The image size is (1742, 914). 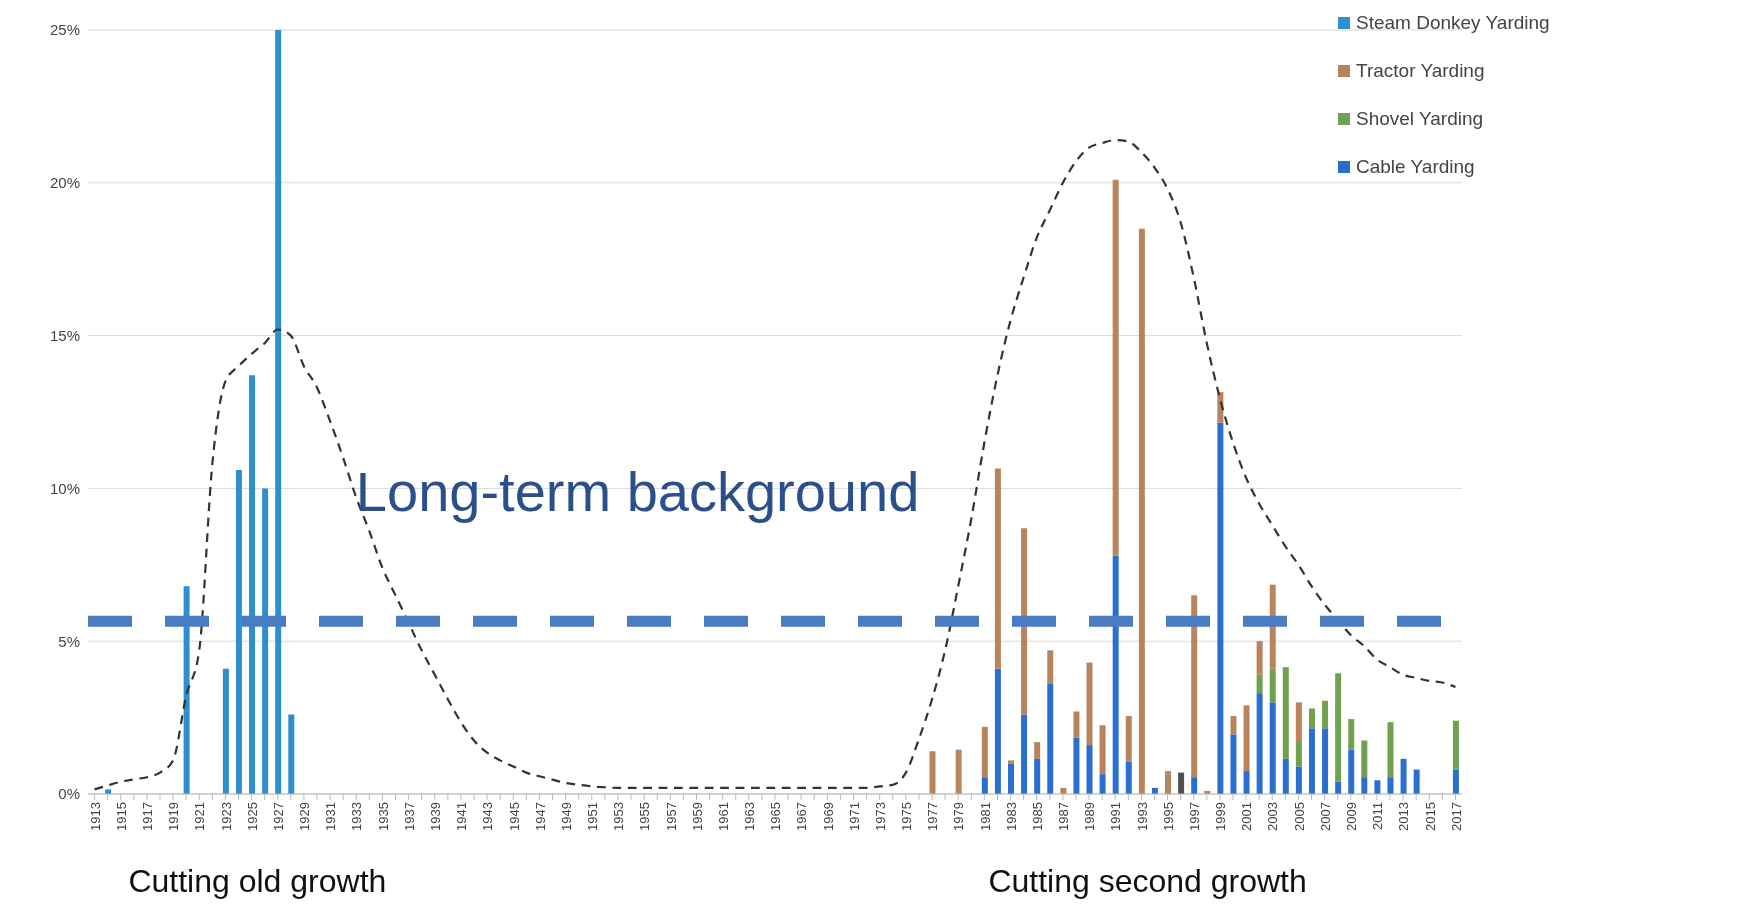 I want to click on x-tick-label: 1915, so click(x=121, y=816).